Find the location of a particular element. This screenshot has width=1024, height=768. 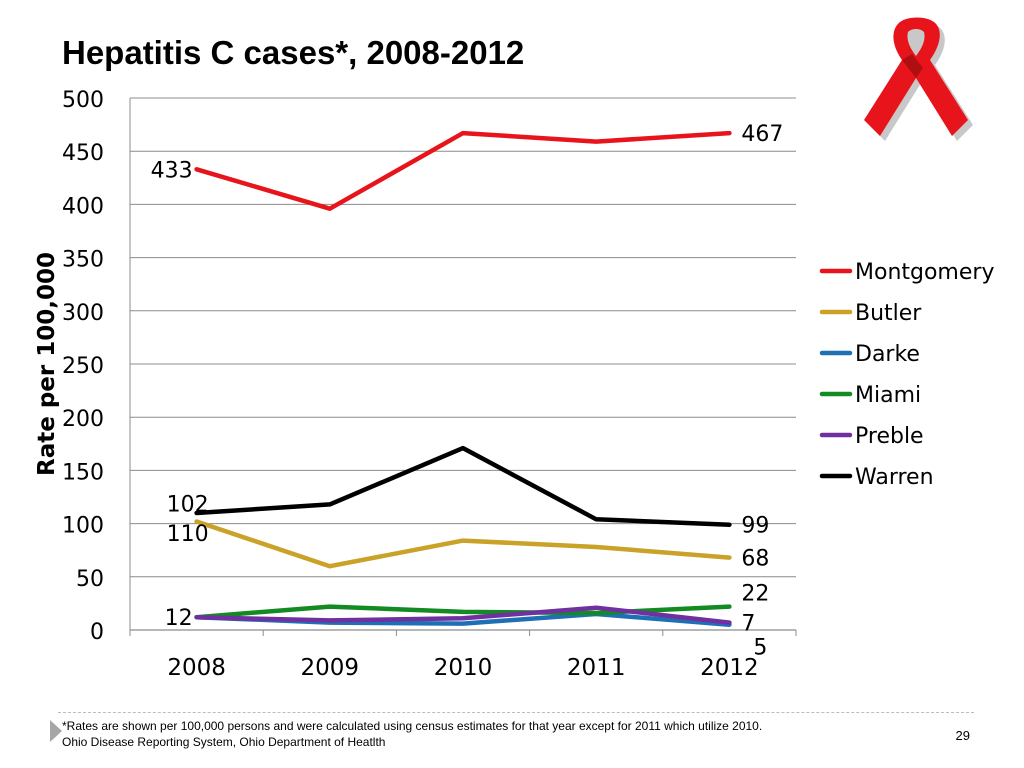

data-label-darke: 12 is located at coordinates (179, 618).